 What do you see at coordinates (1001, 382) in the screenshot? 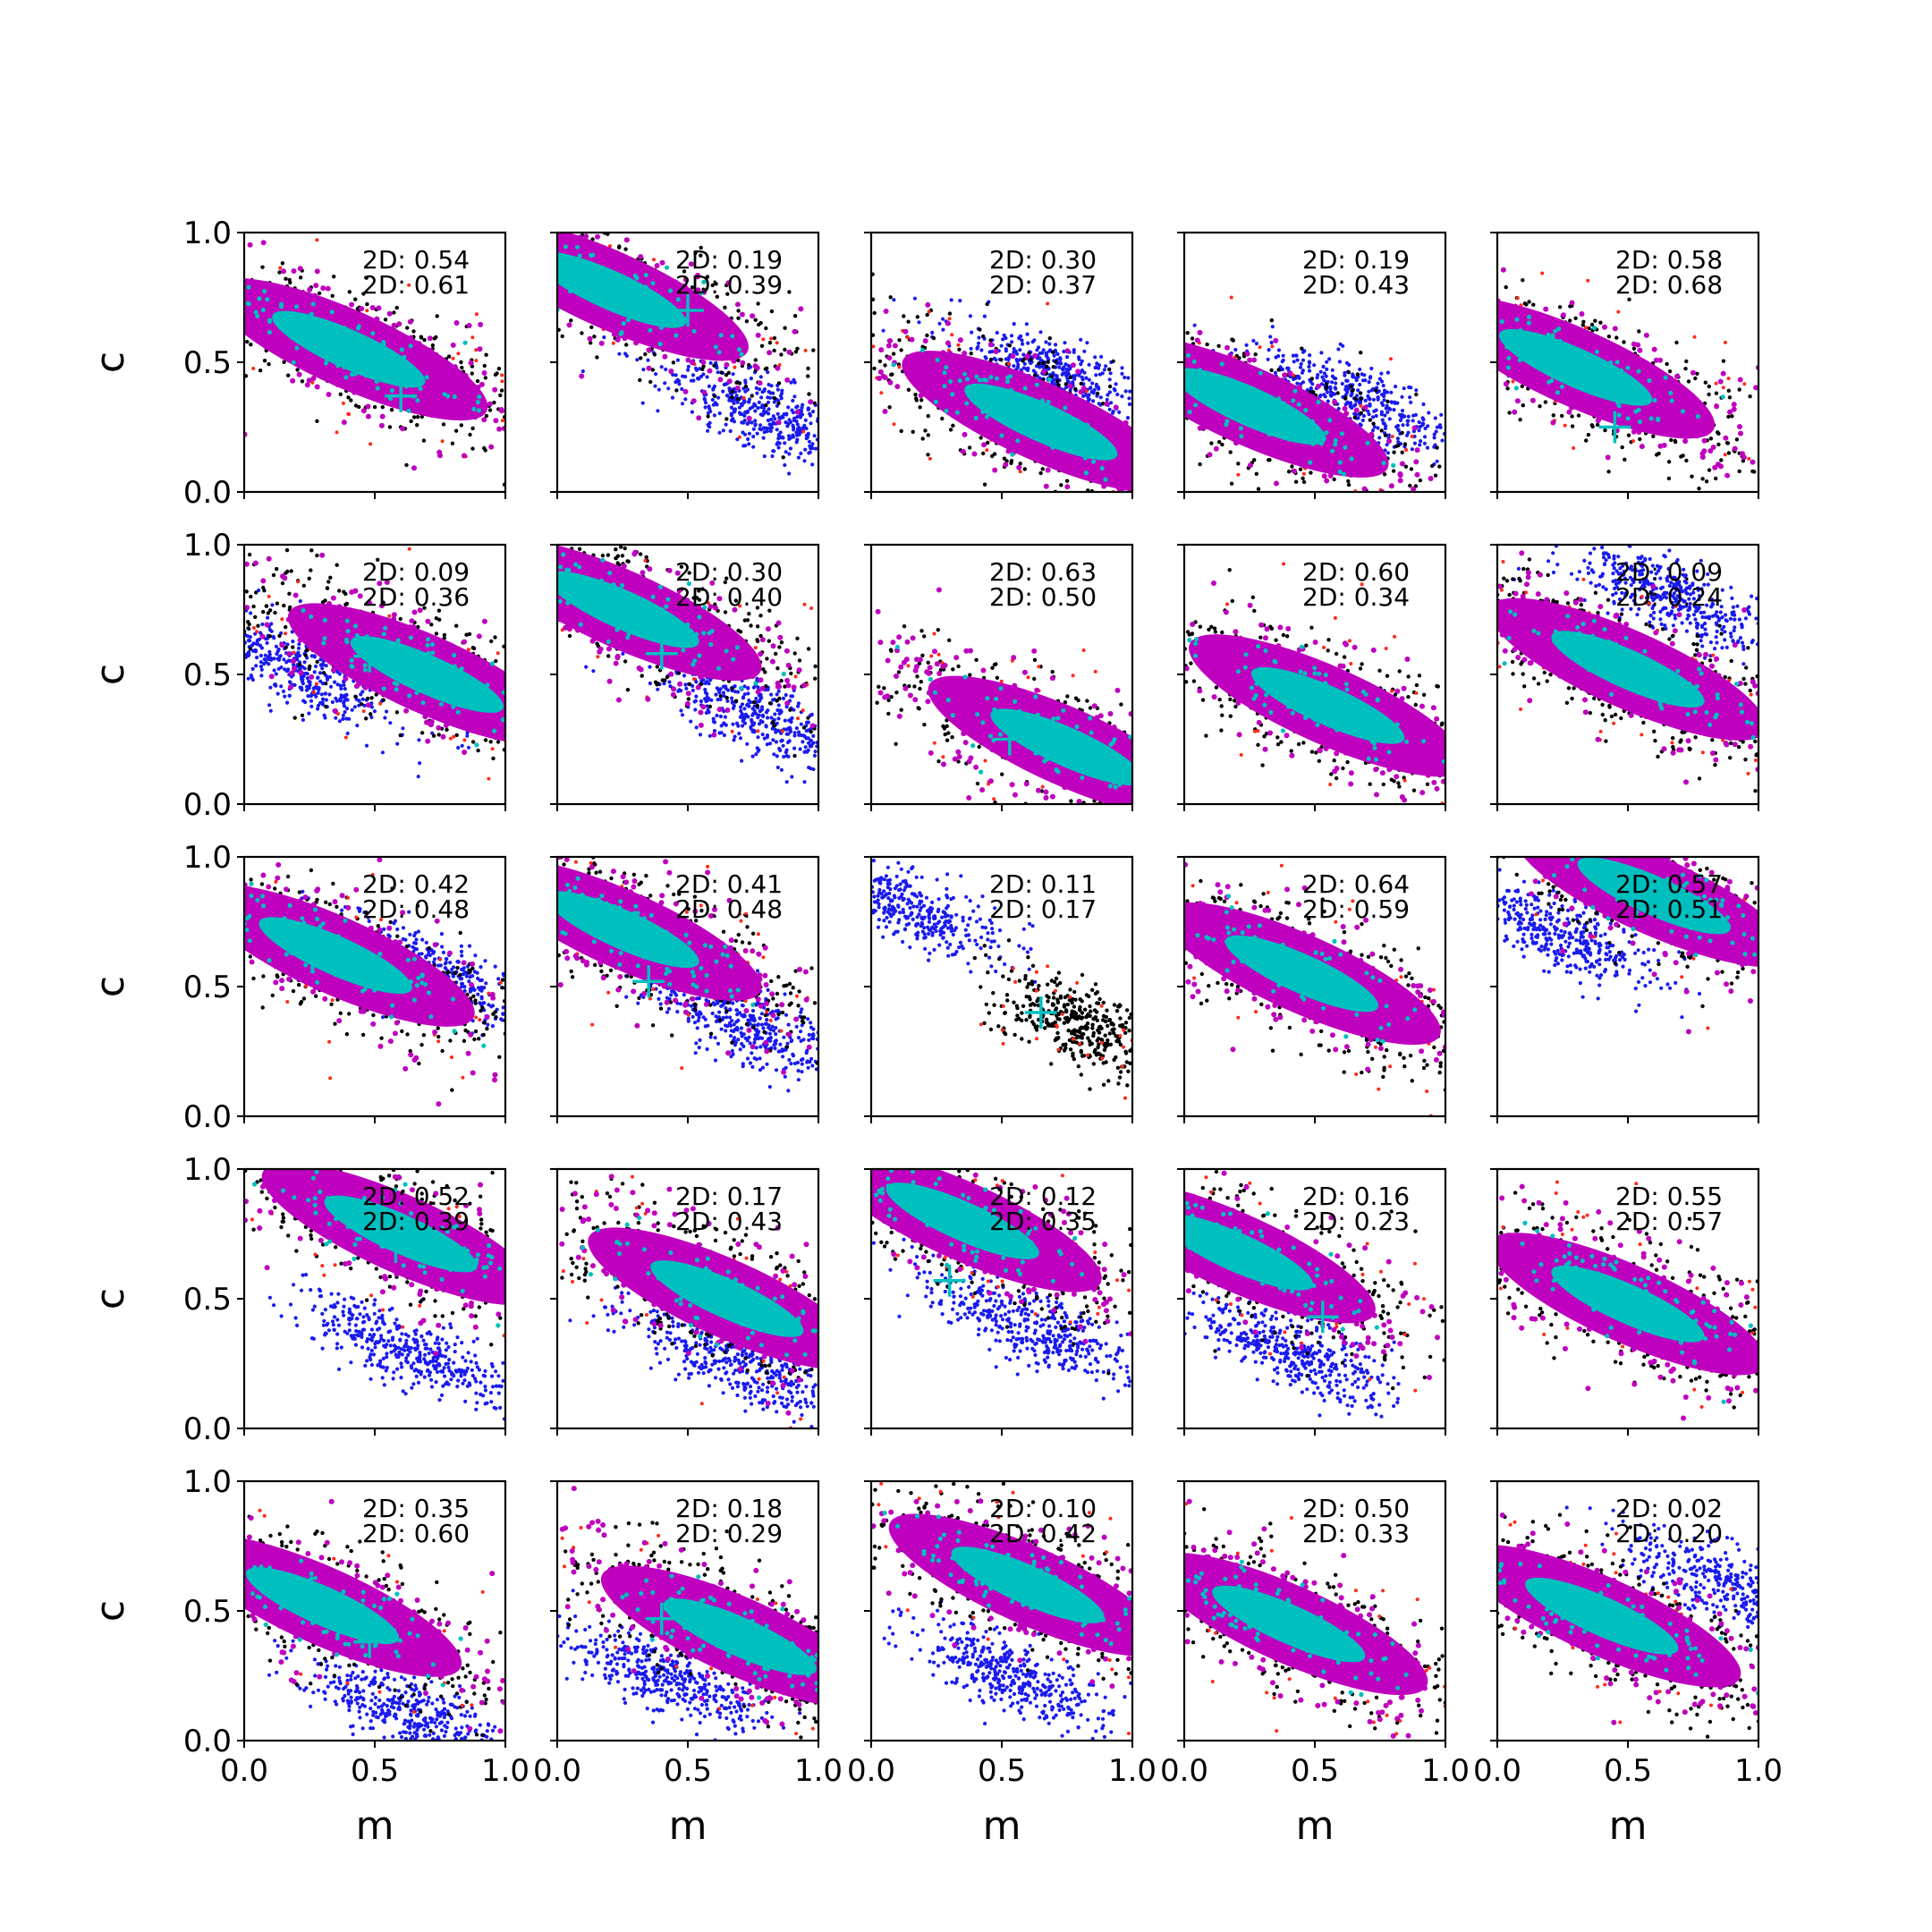
I see `plot-area` at bounding box center [1001, 382].